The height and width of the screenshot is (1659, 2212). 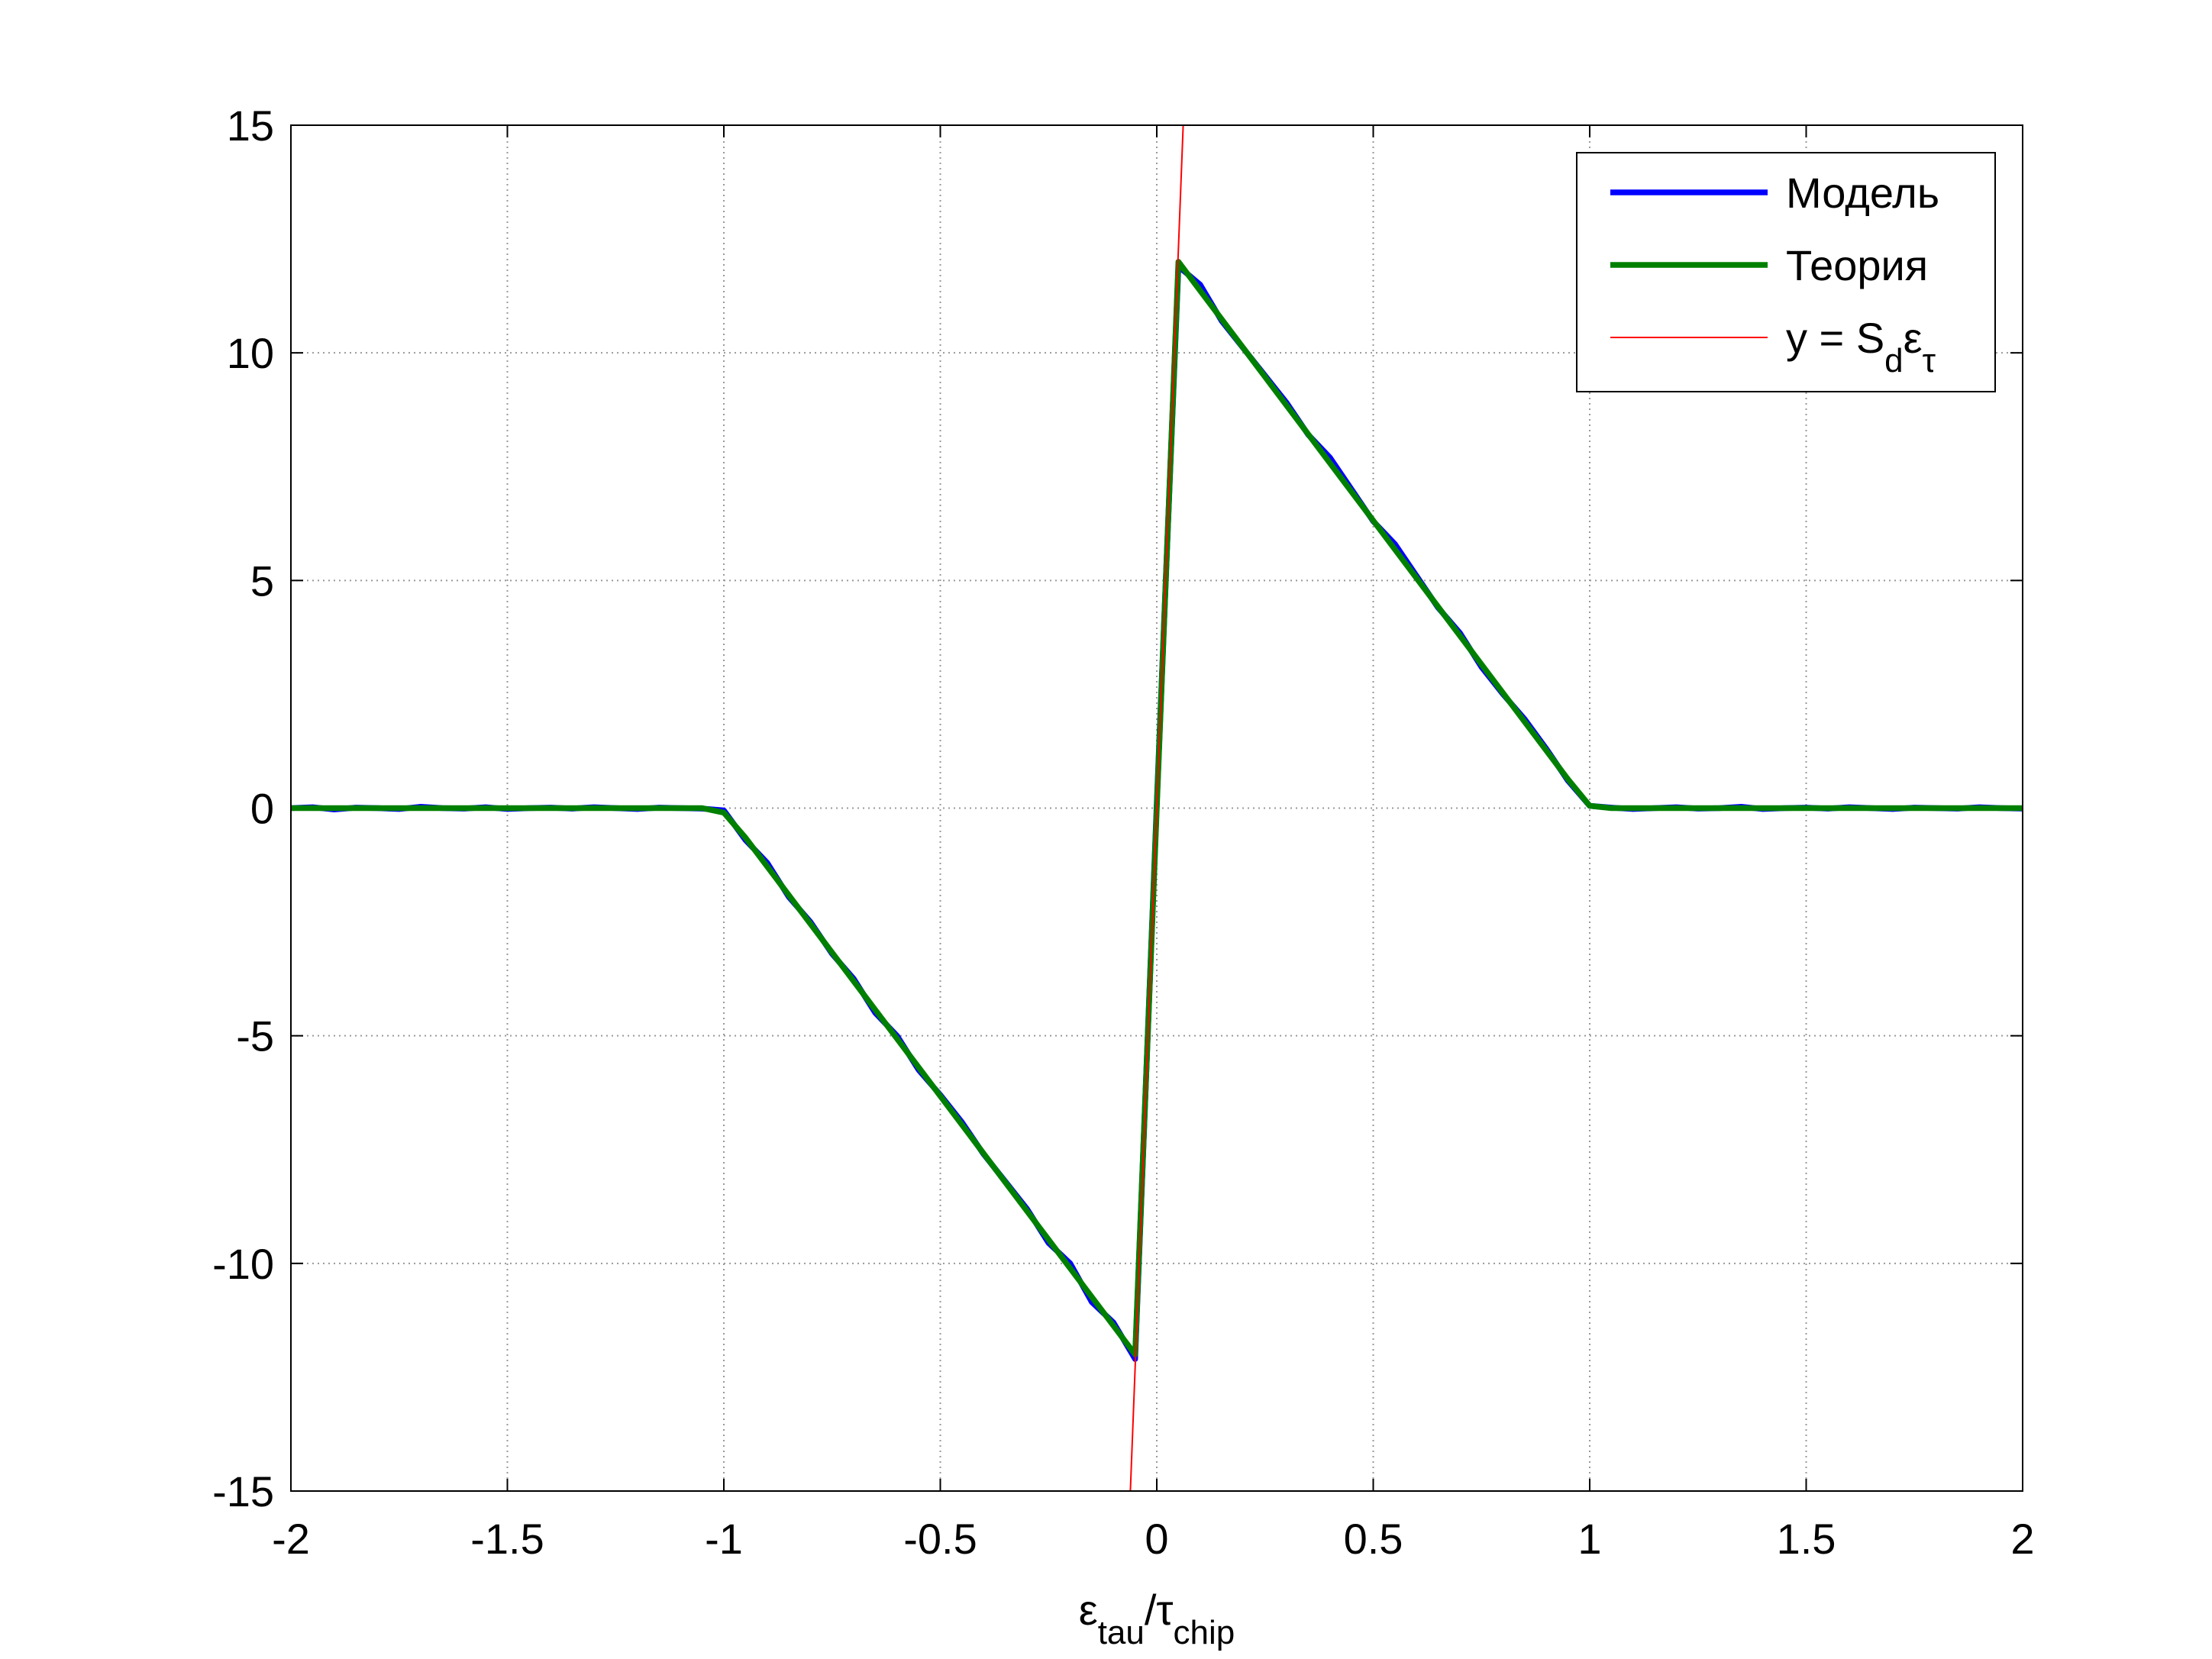 What do you see at coordinates (250, 353) in the screenshot?
I see `y-tick-label: 10` at bounding box center [250, 353].